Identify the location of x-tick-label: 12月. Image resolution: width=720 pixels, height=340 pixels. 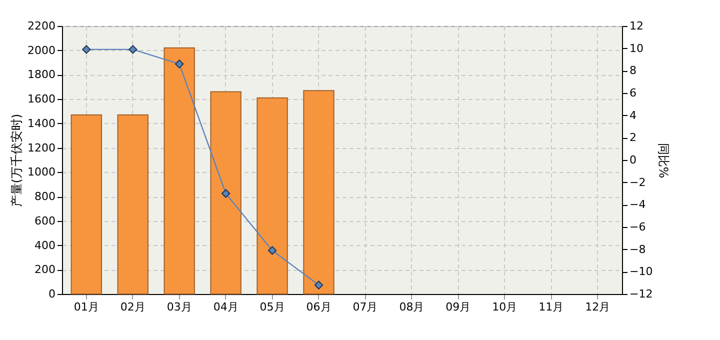
(597, 307).